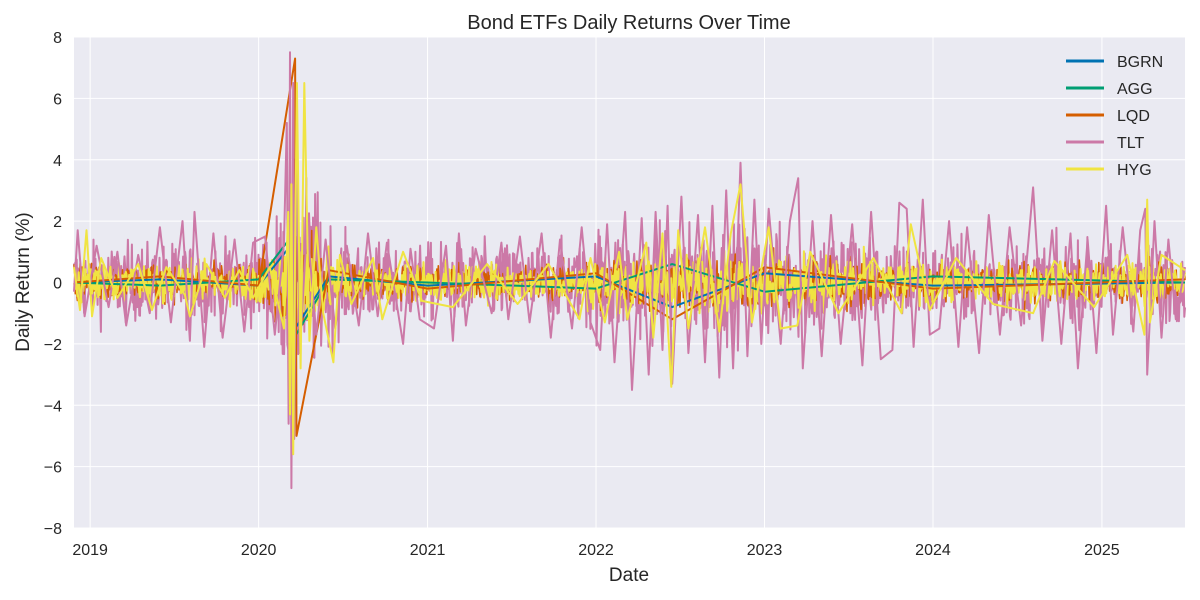 The image size is (1200, 600). Describe the element at coordinates (57, 38) in the screenshot. I see `y-tick-label: 8` at that location.